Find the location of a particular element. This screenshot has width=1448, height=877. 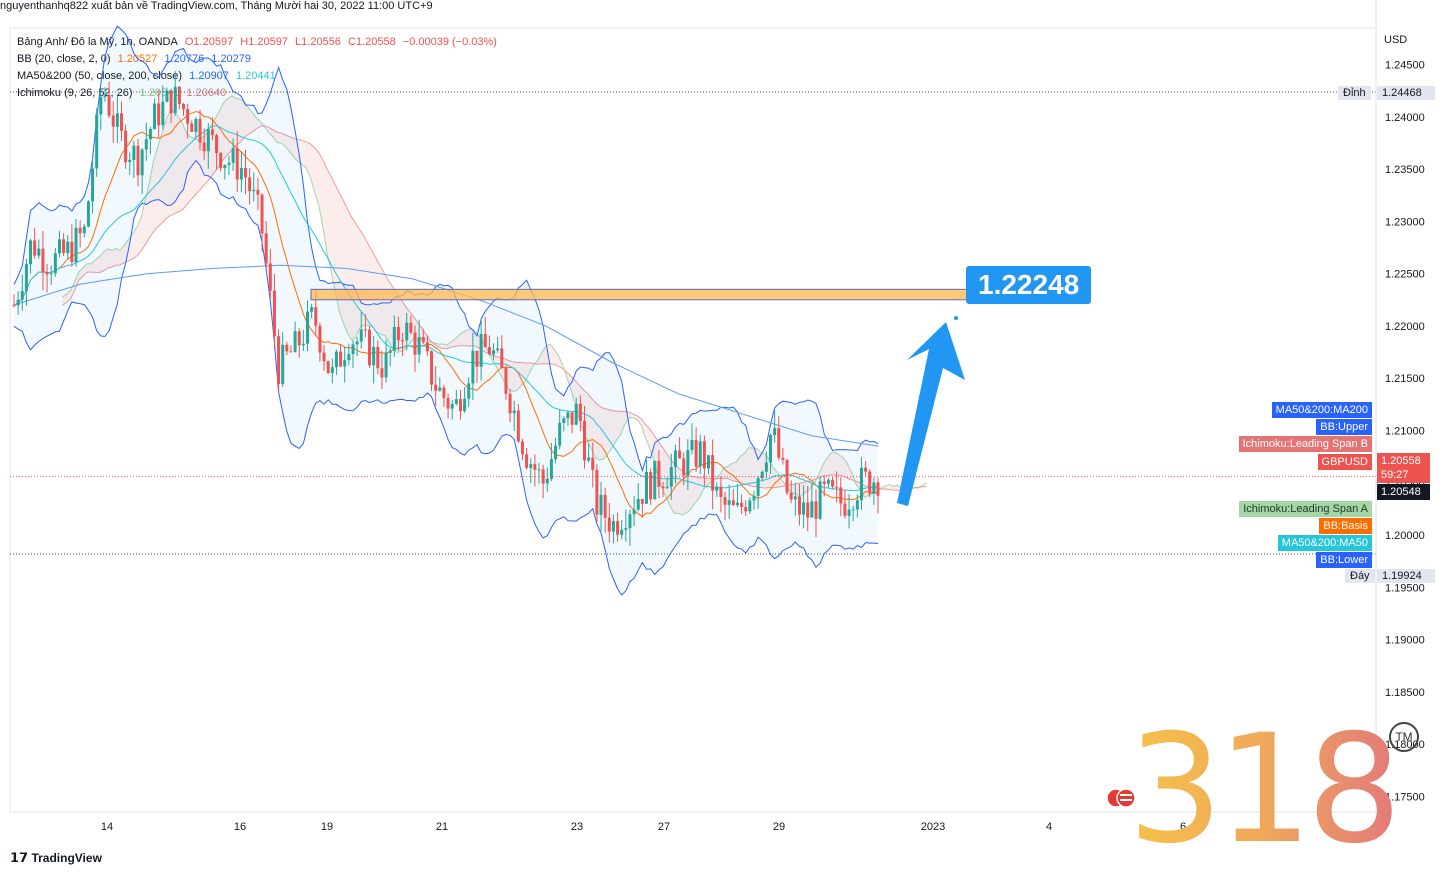

y-tick-label: 1.18500 is located at coordinates (1405, 693).